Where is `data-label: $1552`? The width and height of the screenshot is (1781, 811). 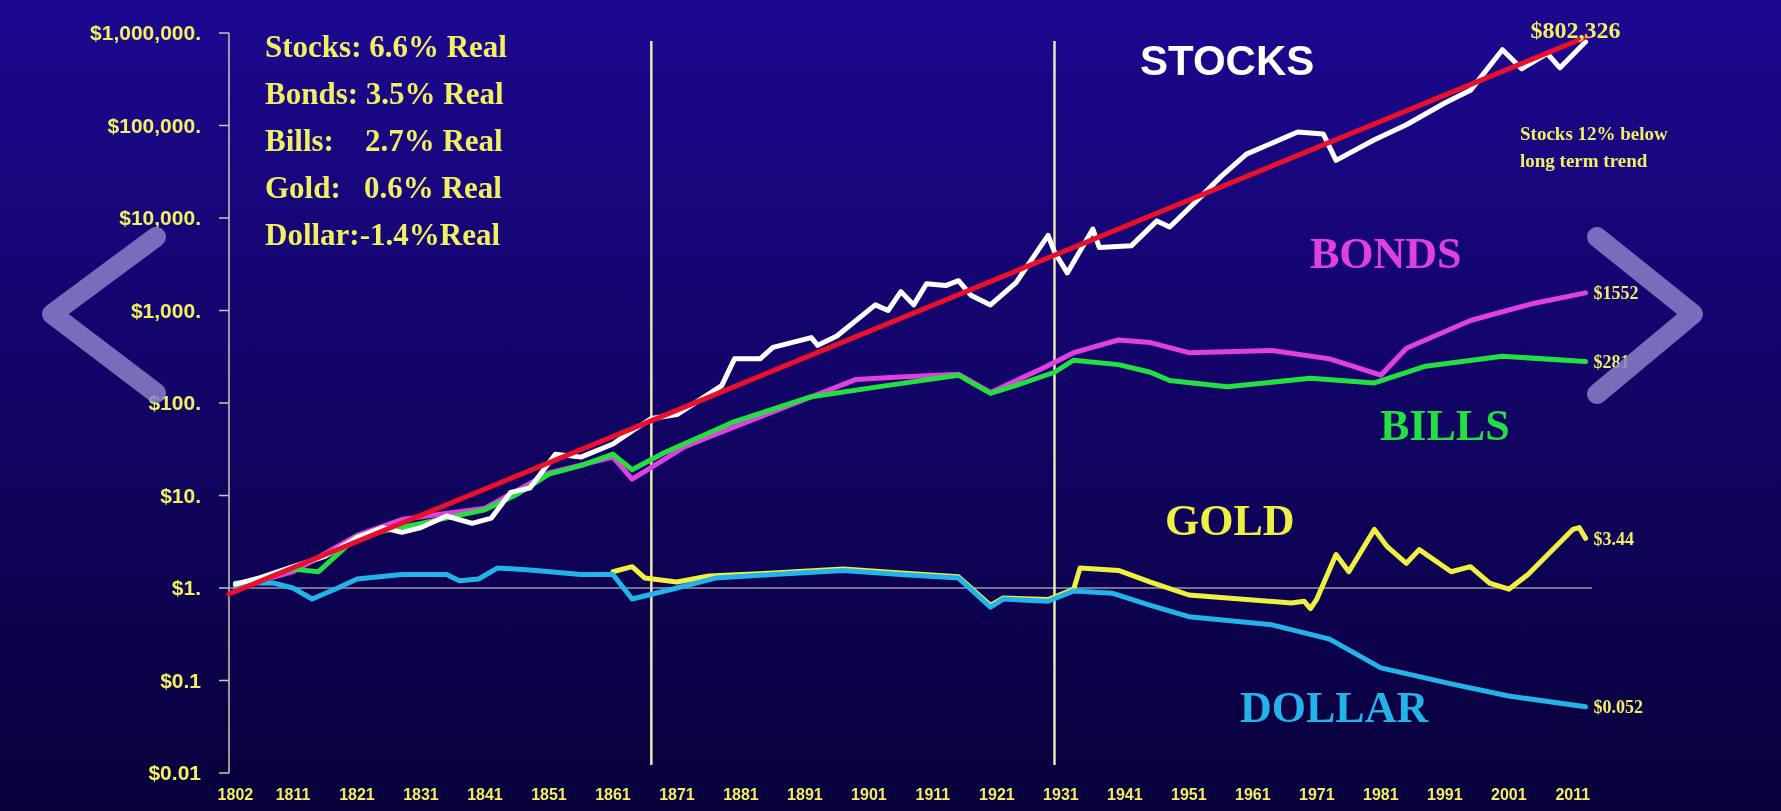
data-label: $1552 is located at coordinates (1616, 293).